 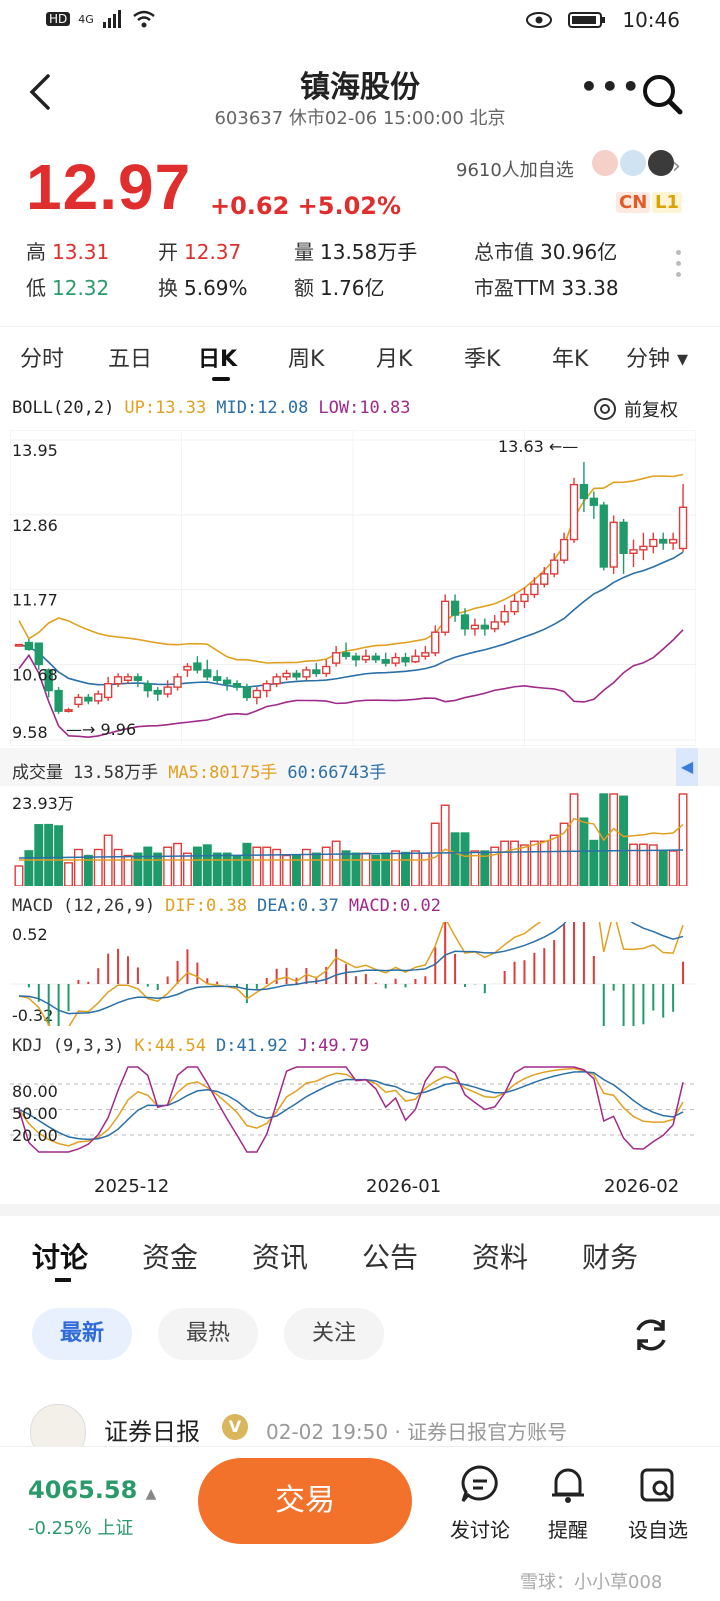 What do you see at coordinates (500, 1257) in the screenshot?
I see `tab-profile: 资料` at bounding box center [500, 1257].